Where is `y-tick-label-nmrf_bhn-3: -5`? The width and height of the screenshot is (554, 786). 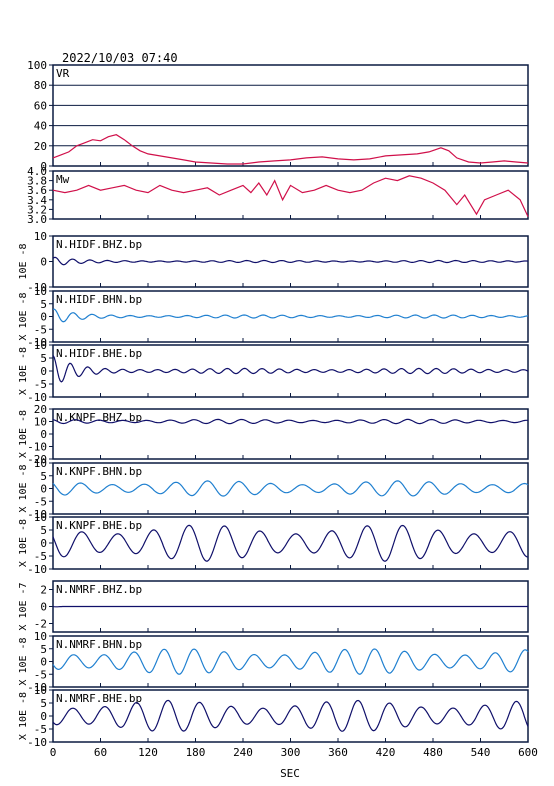 y-tick-label-nmrf_bhn-3: -5 is located at coordinates (40, 674).